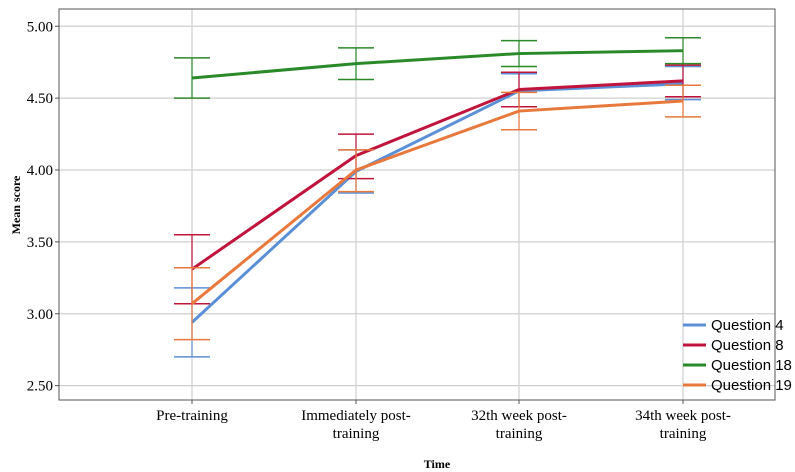 The image size is (795, 472). Describe the element at coordinates (356, 416) in the screenshot. I see `x-tick-label-1-line-0: Immediately post-` at that location.